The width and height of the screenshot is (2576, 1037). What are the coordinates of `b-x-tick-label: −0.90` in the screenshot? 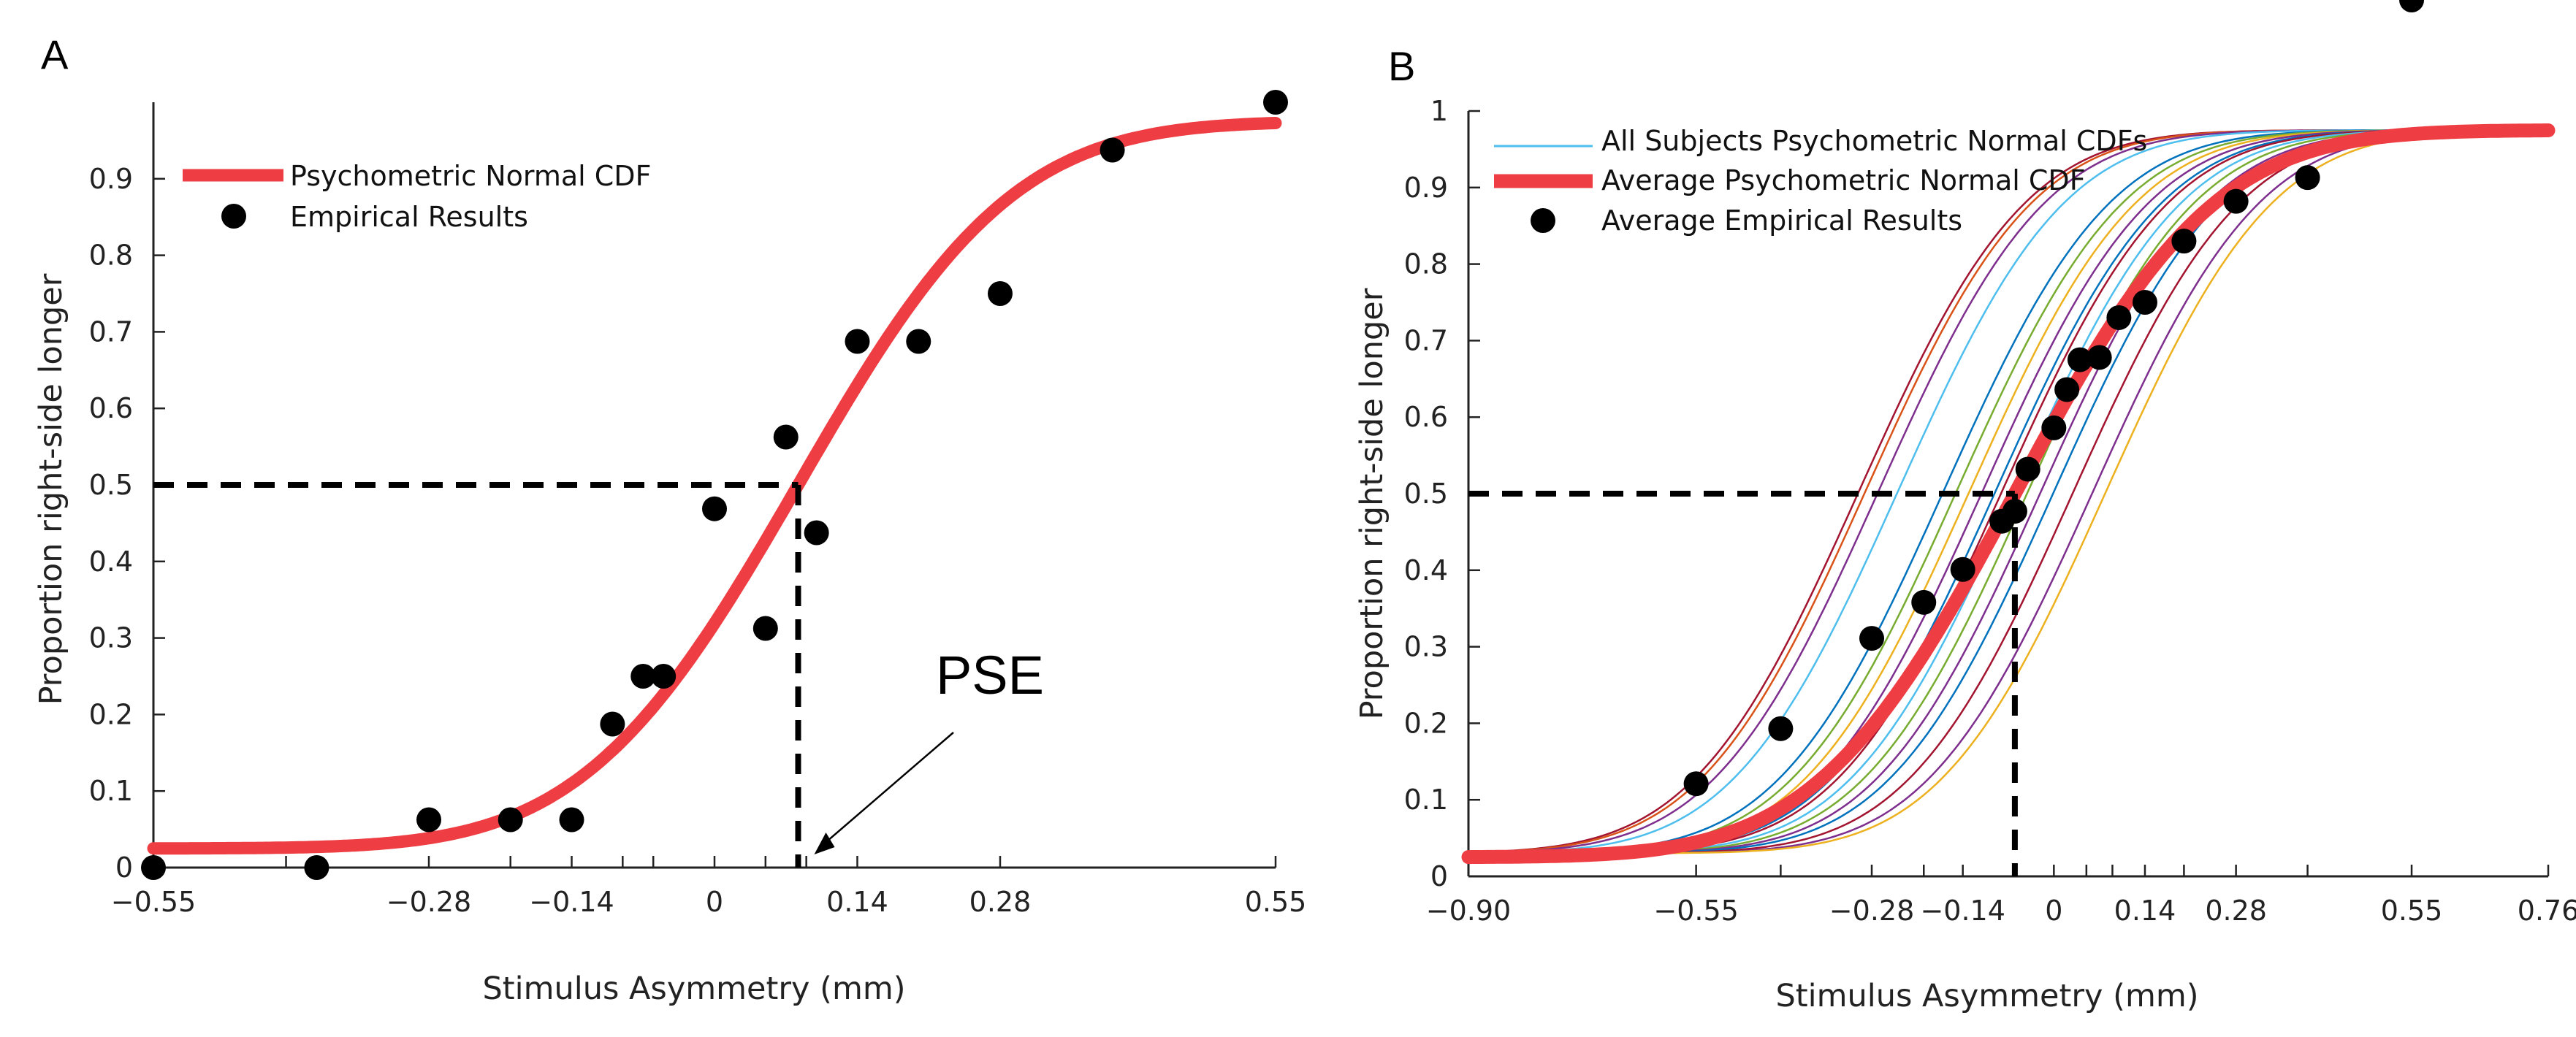 It's located at (1469, 911).